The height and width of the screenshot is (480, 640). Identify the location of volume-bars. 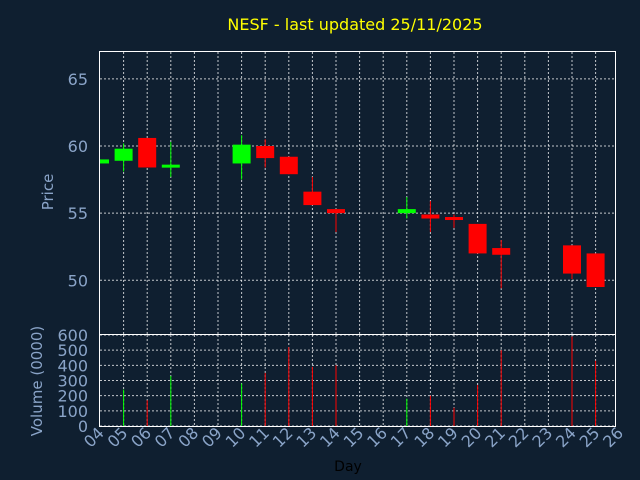
(360, 381).